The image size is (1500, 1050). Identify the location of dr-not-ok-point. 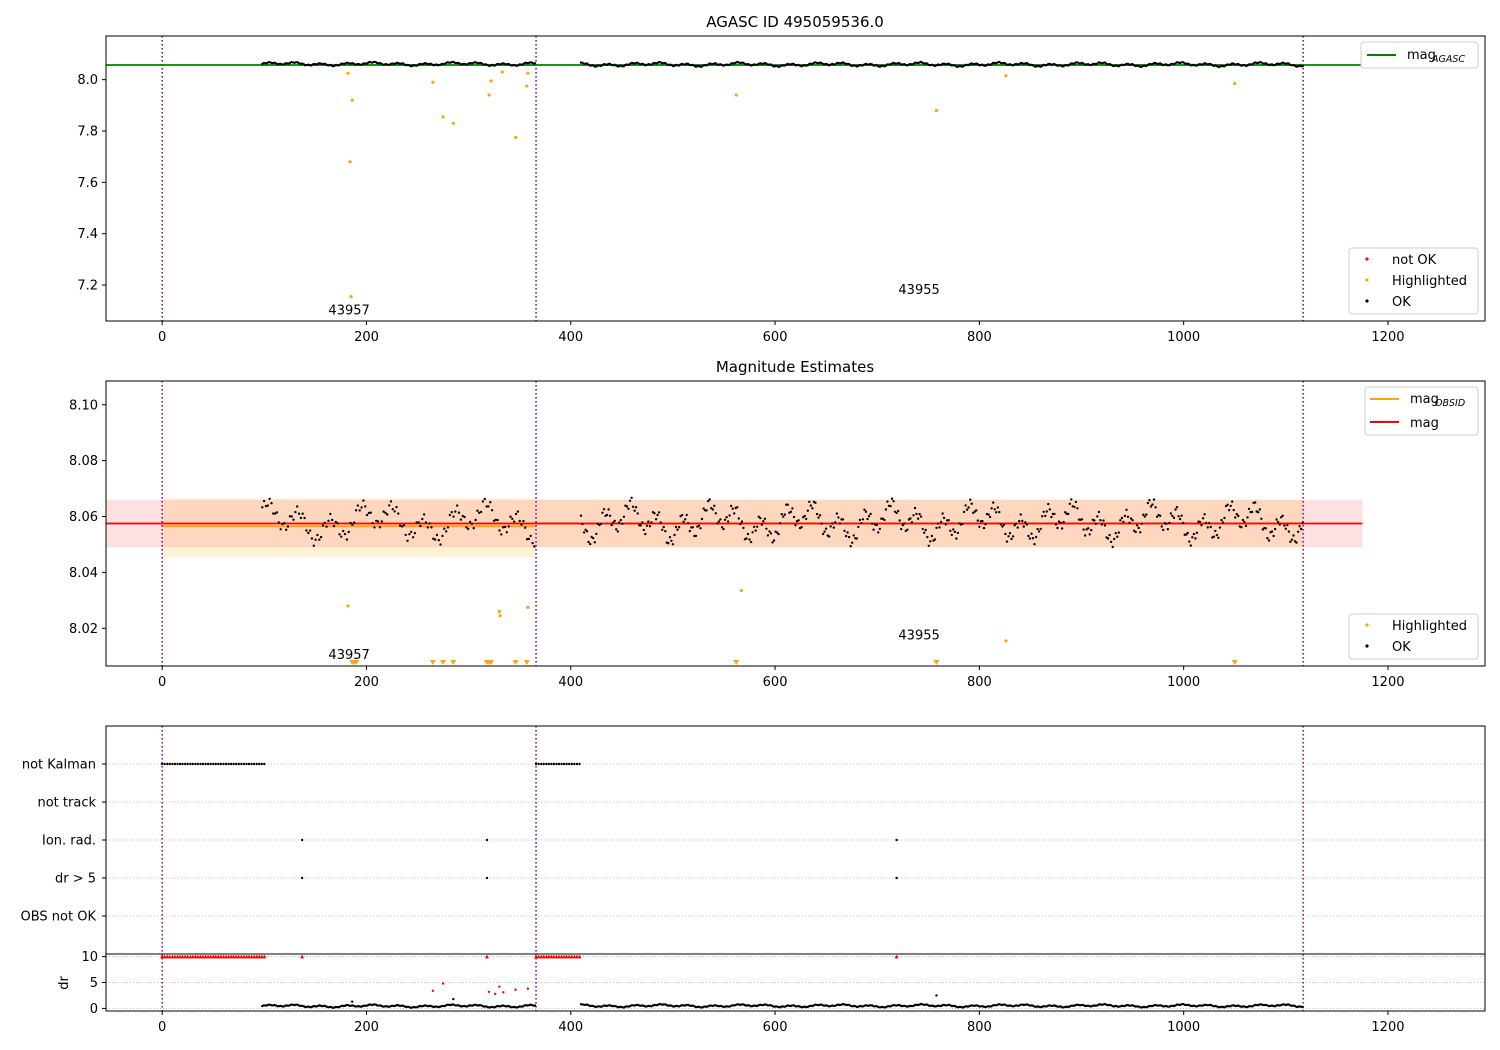
(515, 989).